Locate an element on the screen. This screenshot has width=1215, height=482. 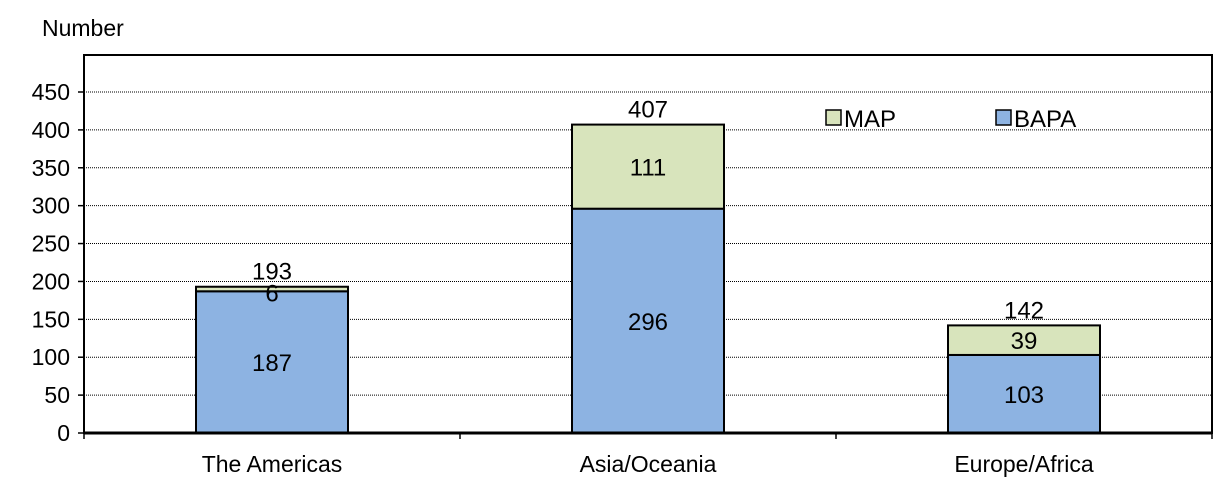
total-label: 193 is located at coordinates (272, 272).